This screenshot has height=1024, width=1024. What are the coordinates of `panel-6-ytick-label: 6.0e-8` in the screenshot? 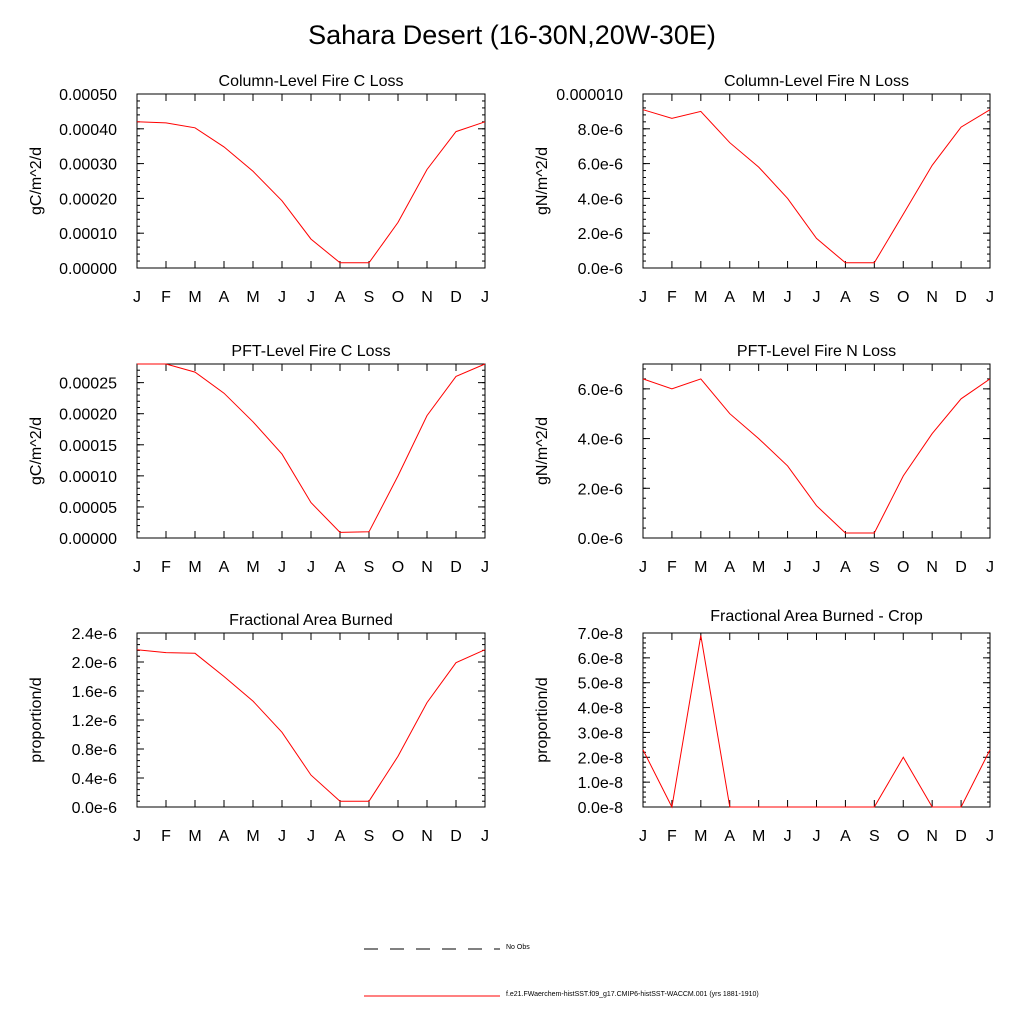 It's located at (600, 659).